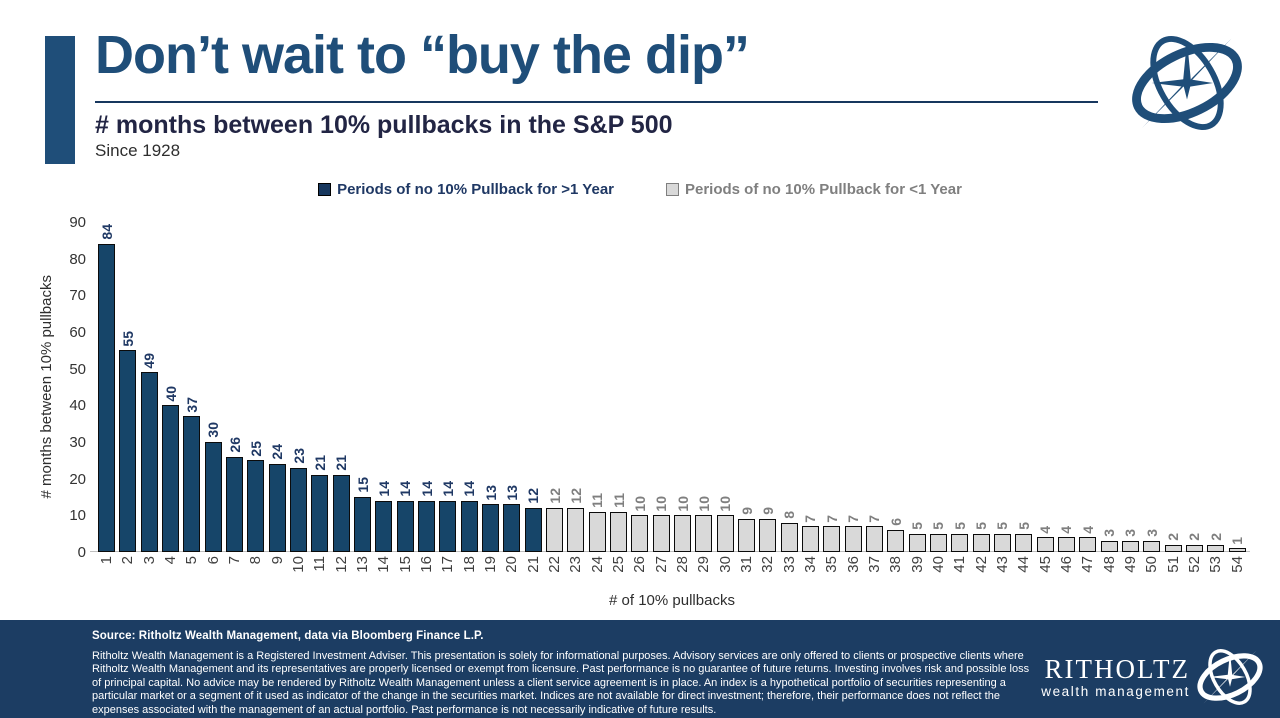 This screenshot has height=718, width=1280. Describe the element at coordinates (490, 387) in the screenshot. I see `bar-slot: 13` at that location.